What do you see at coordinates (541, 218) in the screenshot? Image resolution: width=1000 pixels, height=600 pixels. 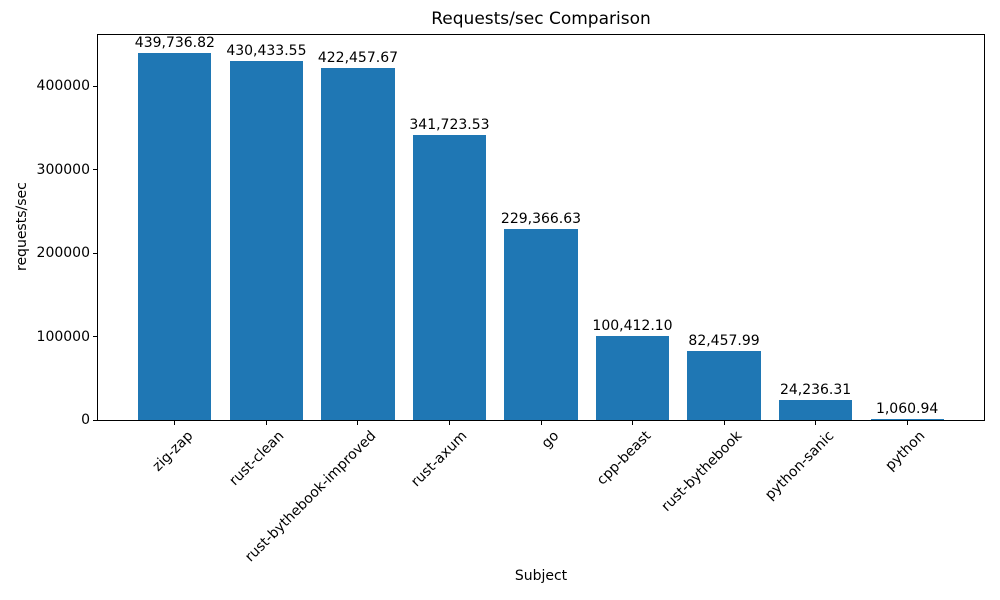 I see `bar-value-label: 229,366.63` at bounding box center [541, 218].